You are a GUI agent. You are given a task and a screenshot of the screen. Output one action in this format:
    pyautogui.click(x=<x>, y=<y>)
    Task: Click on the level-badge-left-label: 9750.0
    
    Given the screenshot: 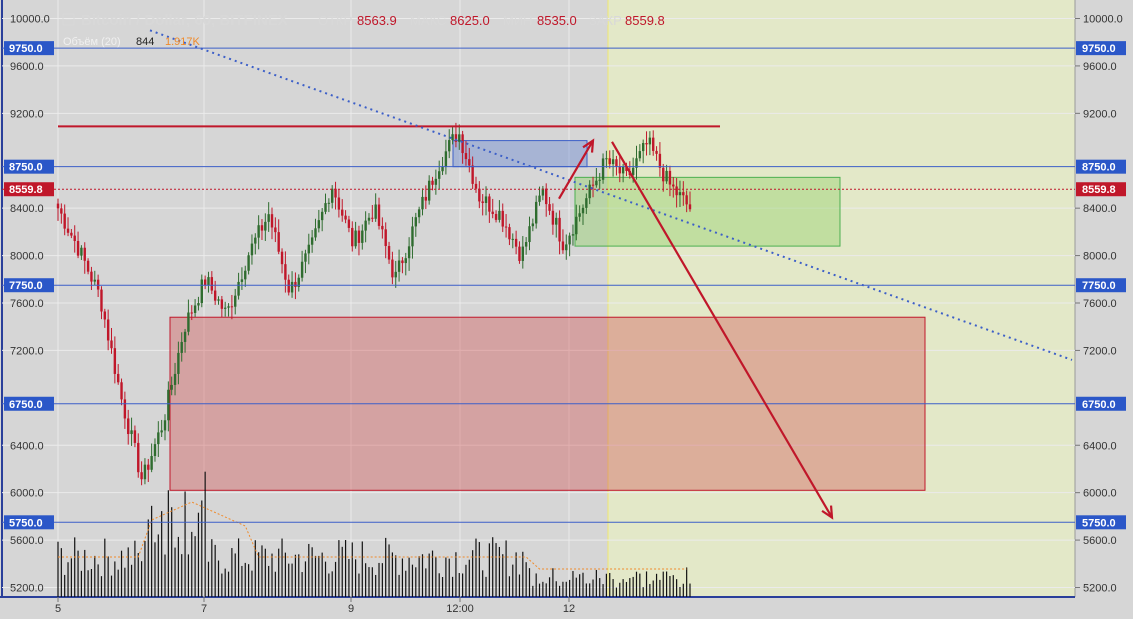 What is the action you would take?
    pyautogui.click(x=26, y=49)
    